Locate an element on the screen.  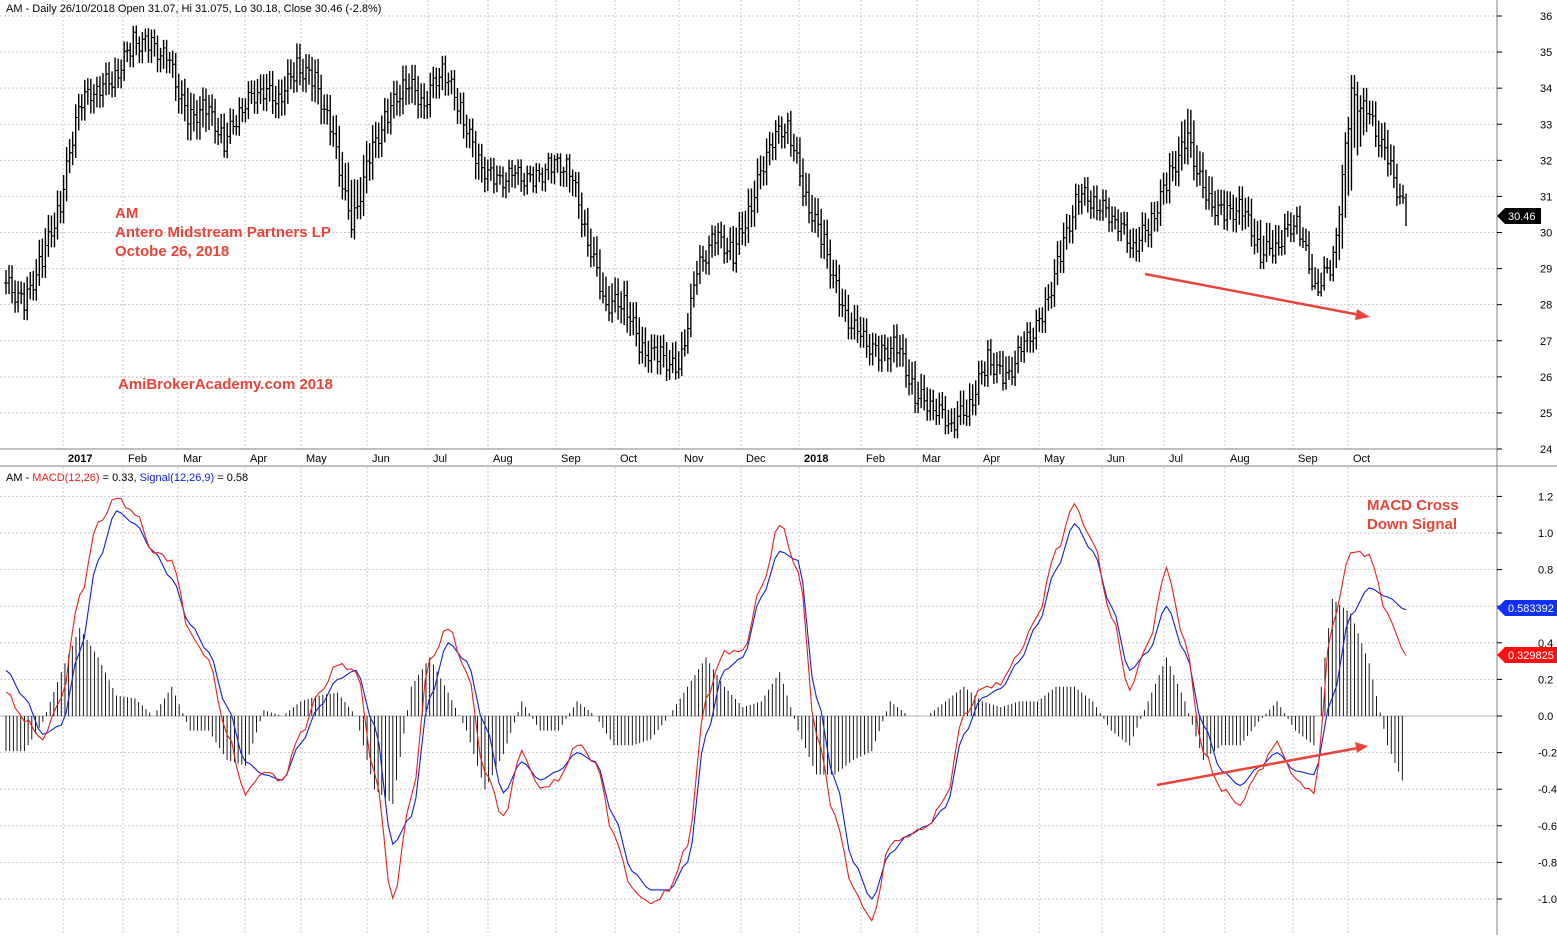
macd-header-signal-value: = 0.58 is located at coordinates (231, 478).